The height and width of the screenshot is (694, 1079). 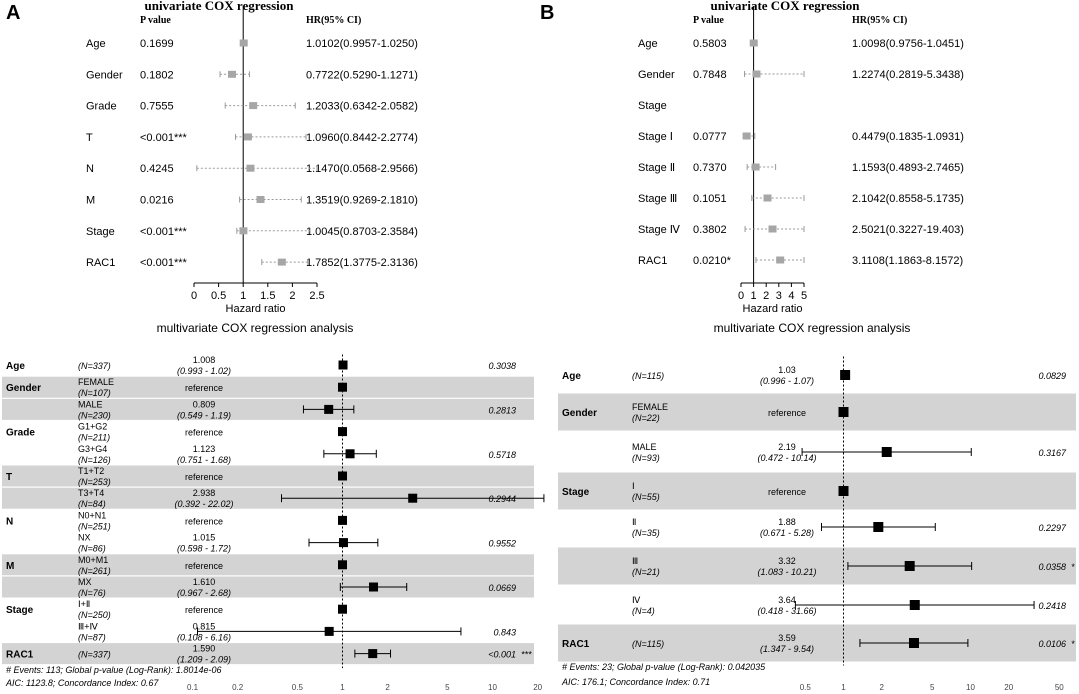 What do you see at coordinates (634, 522) in the screenshot?
I see `multi-b-row-level: Ⅱ` at bounding box center [634, 522].